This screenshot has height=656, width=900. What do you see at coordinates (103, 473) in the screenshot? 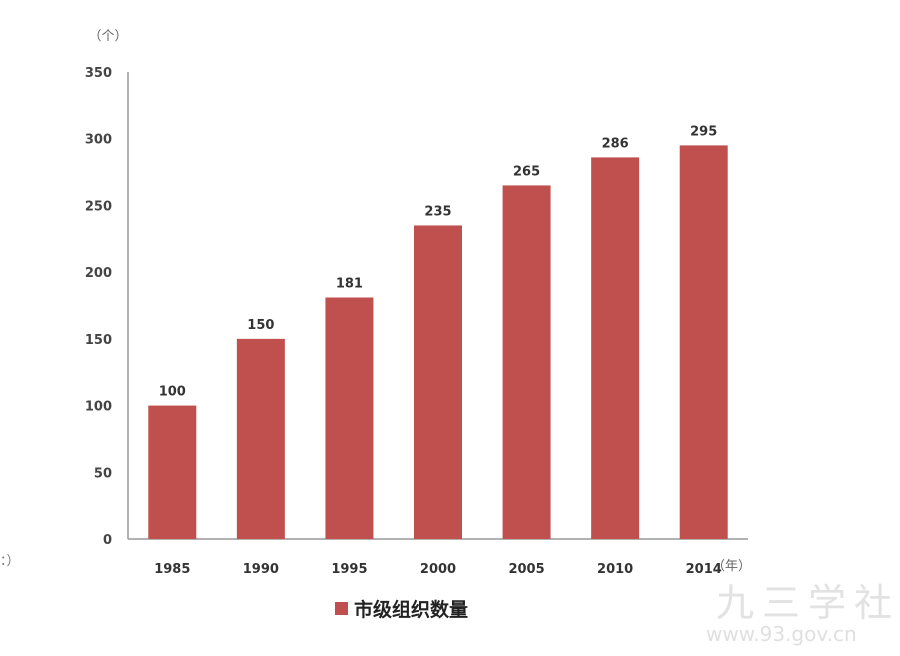
I see `y-tick-label: 50` at bounding box center [103, 473].